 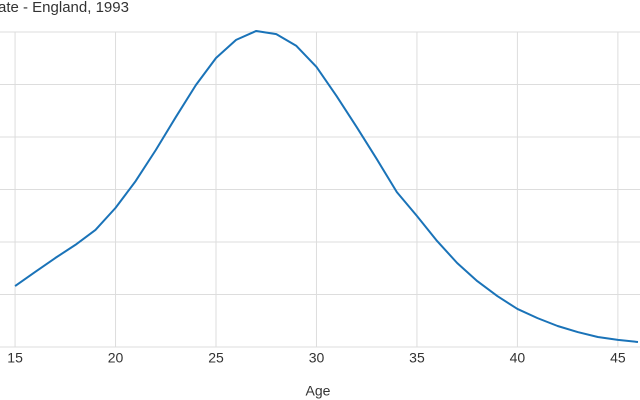 I want to click on x-tick-label: 35, so click(x=417, y=358).